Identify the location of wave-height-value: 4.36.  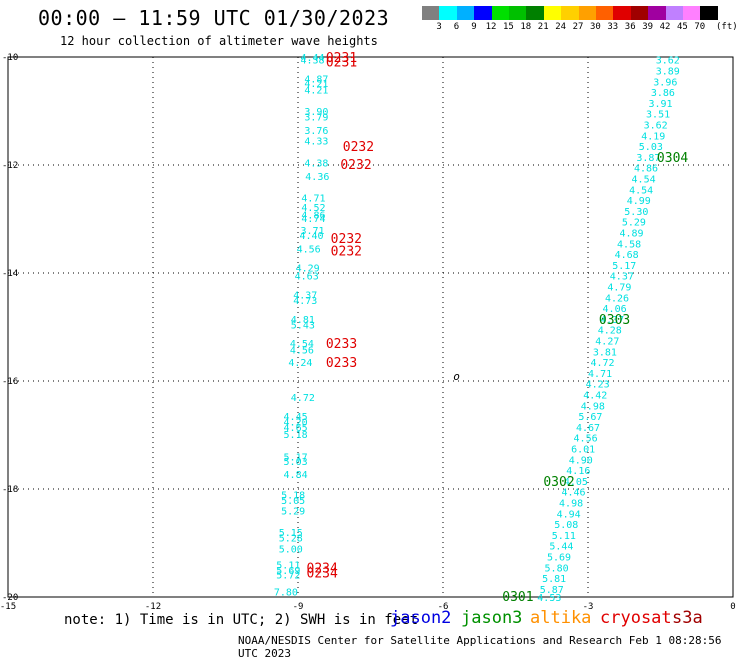
(317, 177).